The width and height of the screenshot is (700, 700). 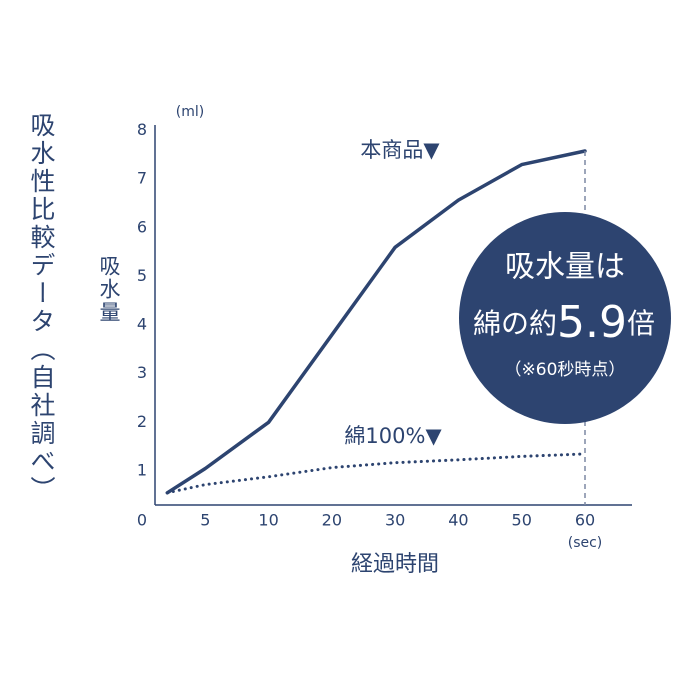 What do you see at coordinates (393, 436) in the screenshot?
I see `series-label: 綿100%▼` at bounding box center [393, 436].